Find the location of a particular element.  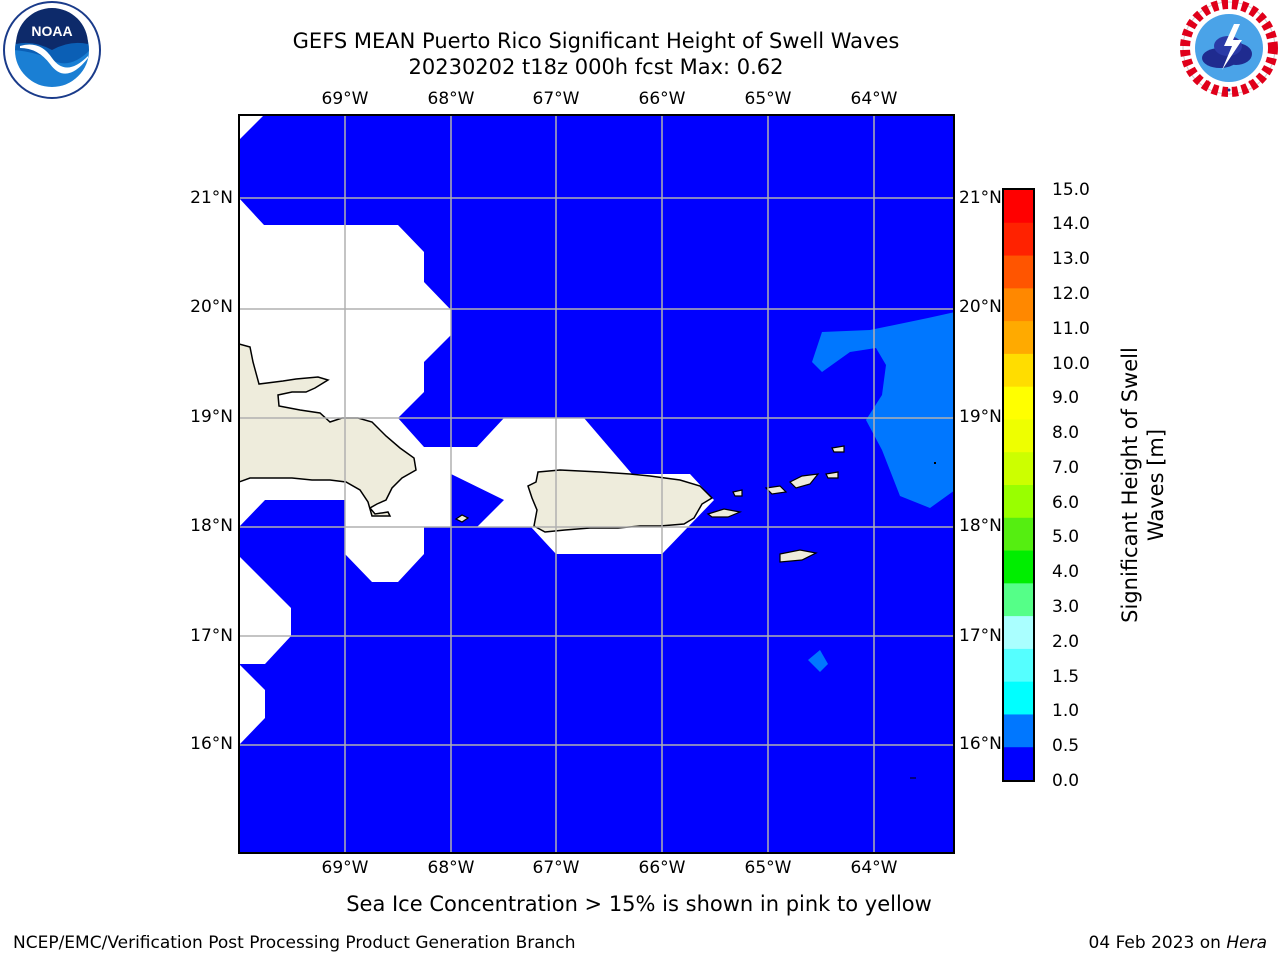

lon-label-bottom: 65°W is located at coordinates (768, 868).